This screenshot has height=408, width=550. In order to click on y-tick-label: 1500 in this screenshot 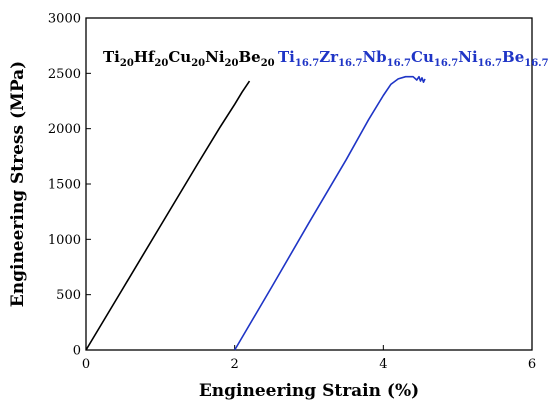, I will do `click(64, 185)`.